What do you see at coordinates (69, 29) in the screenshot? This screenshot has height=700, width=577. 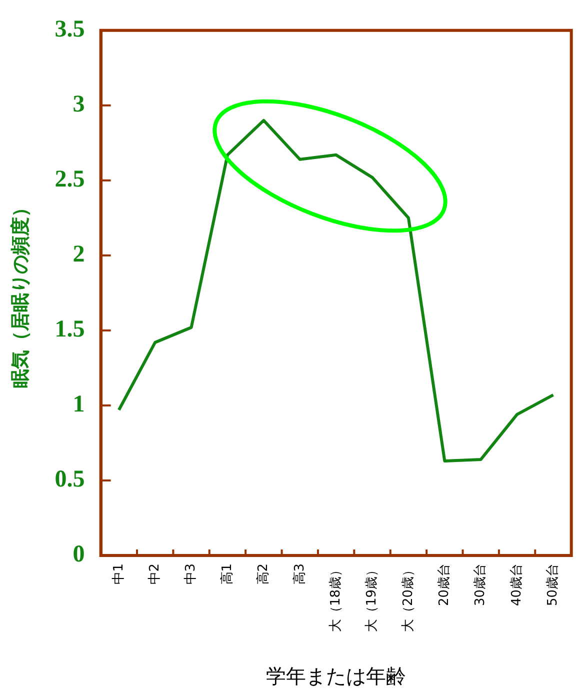 I see `y-tick-label: 3.5` at bounding box center [69, 29].